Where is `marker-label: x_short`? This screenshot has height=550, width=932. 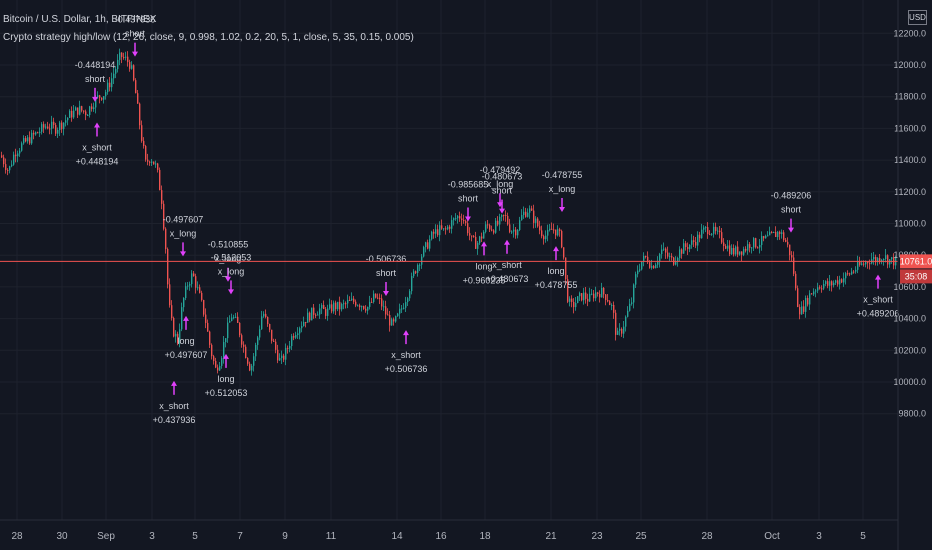
marker-label: x_short is located at coordinates (174, 406).